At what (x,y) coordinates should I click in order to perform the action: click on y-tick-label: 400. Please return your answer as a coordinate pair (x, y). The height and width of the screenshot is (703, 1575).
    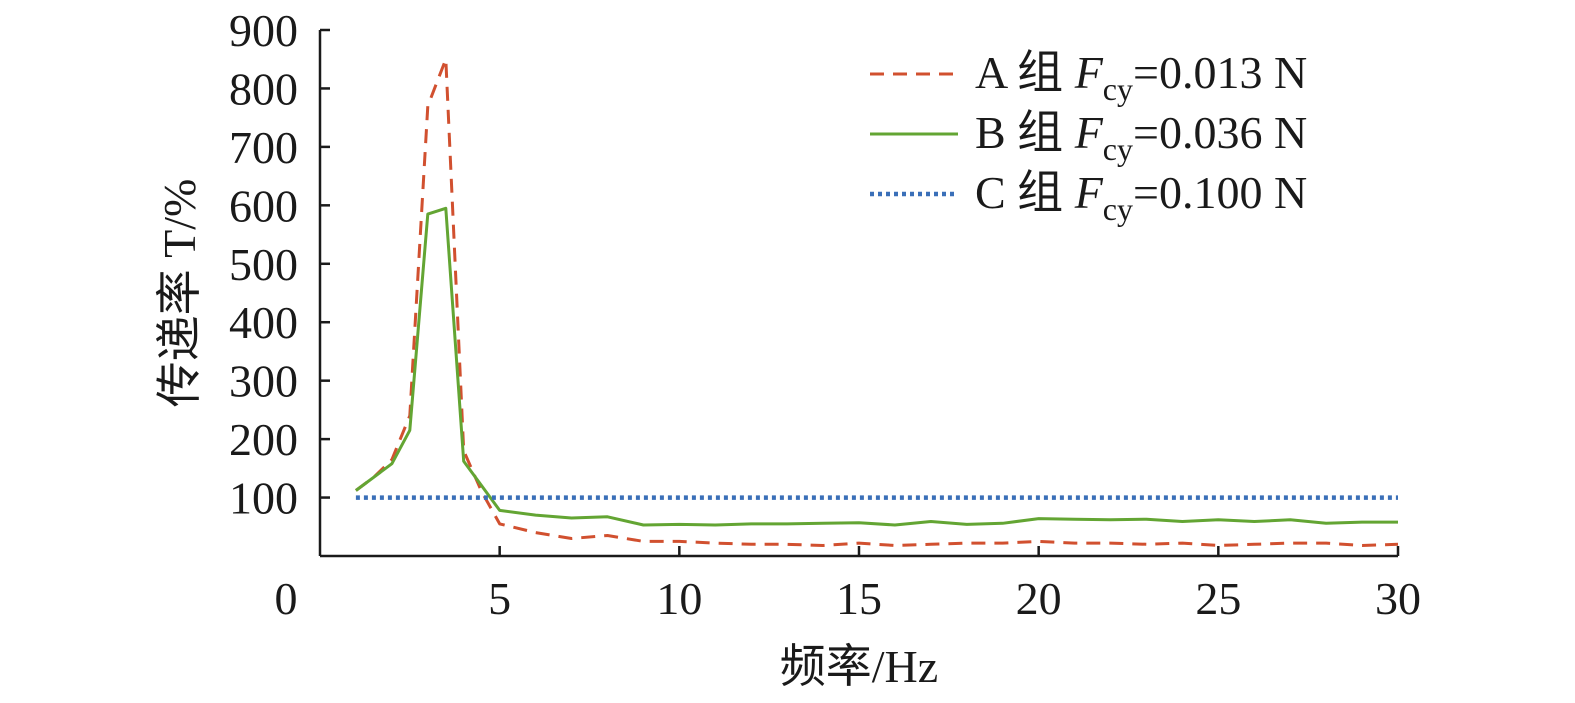
    Looking at the image, I should click on (263, 322).